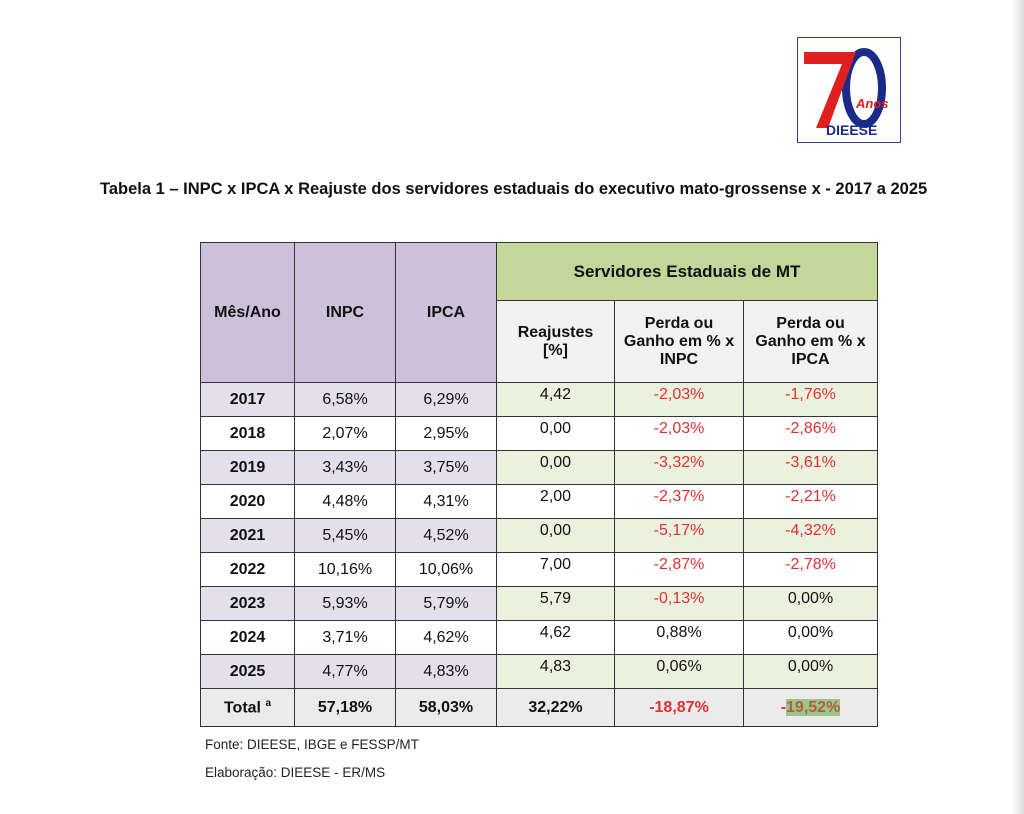  I want to click on ipca-cell: 6,29%, so click(446, 399).